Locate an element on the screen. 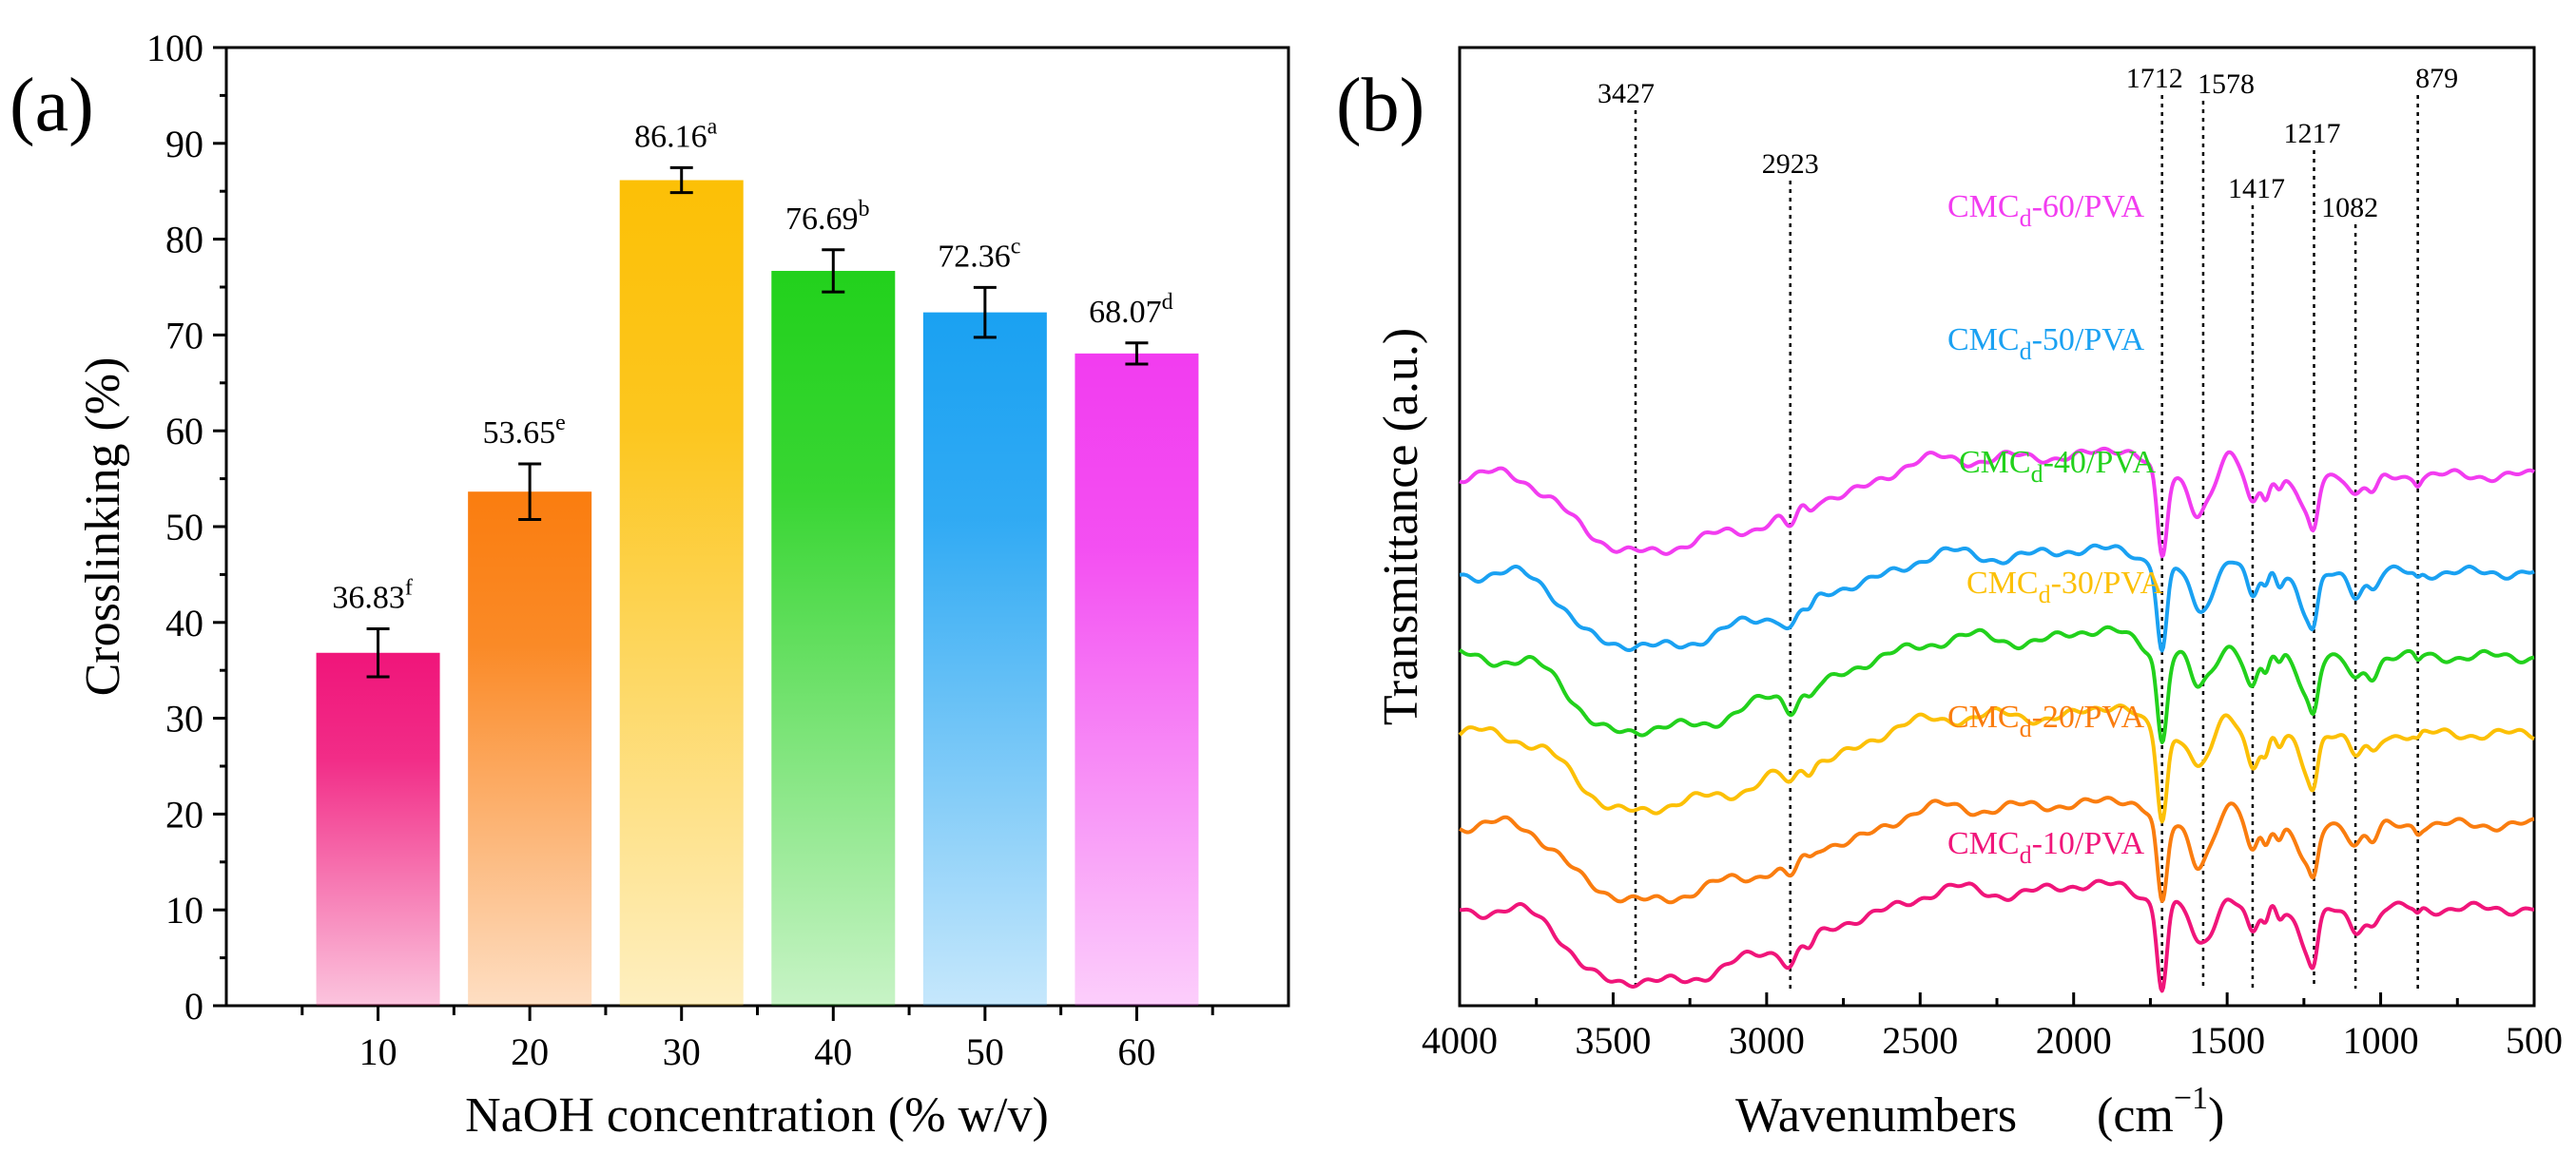 The height and width of the screenshot is (1154, 2576). y-tick-label: 10 is located at coordinates (184, 910).